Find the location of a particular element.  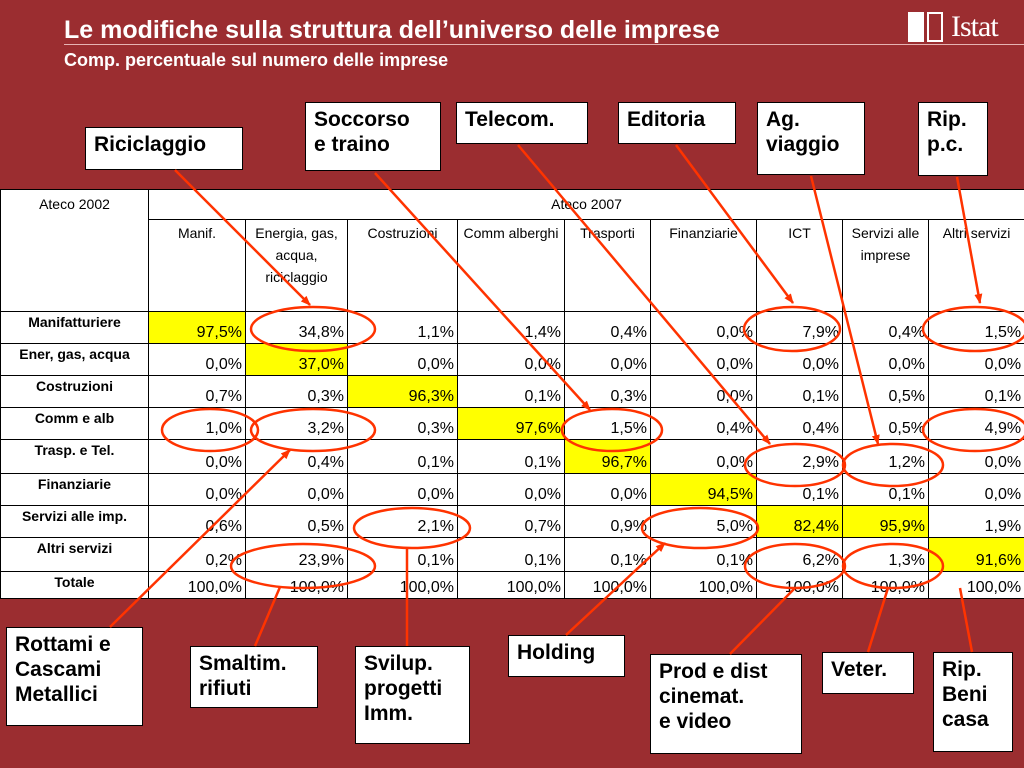

table-cell: 1,3% is located at coordinates (885, 554).